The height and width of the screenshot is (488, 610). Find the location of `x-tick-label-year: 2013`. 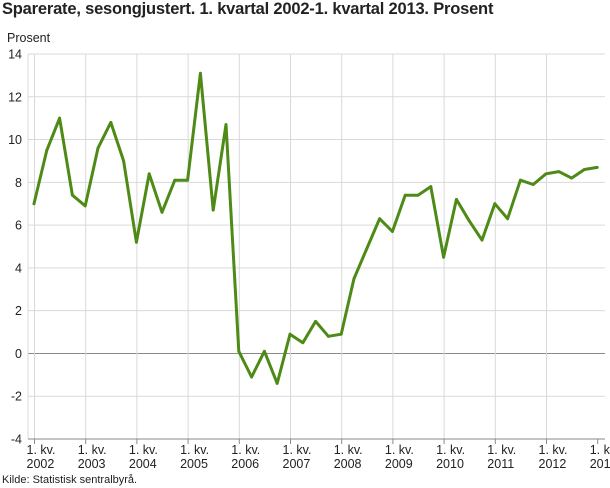

x-tick-label-year: 2013 is located at coordinates (600, 464).